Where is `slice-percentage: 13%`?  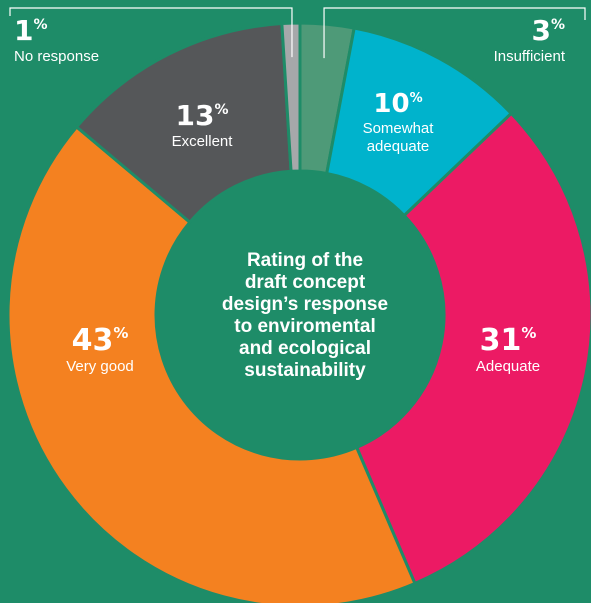 slice-percentage: 13% is located at coordinates (202, 115).